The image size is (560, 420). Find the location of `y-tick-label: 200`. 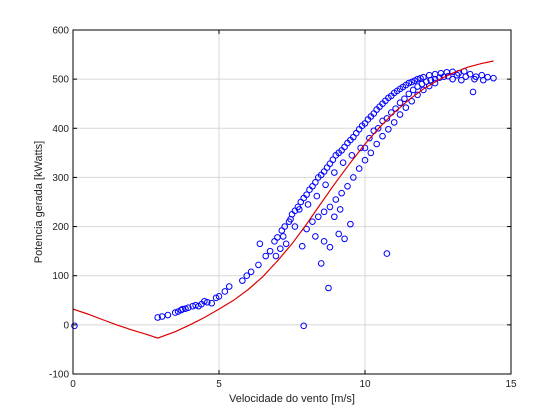

y-tick-label: 200 is located at coordinates (60, 227).